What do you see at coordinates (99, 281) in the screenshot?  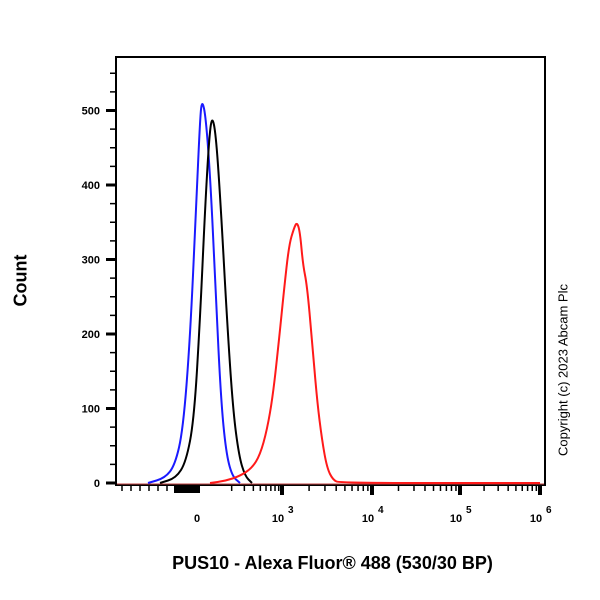 I see `y-axis: 0 100 200 300 400 500` at bounding box center [99, 281].